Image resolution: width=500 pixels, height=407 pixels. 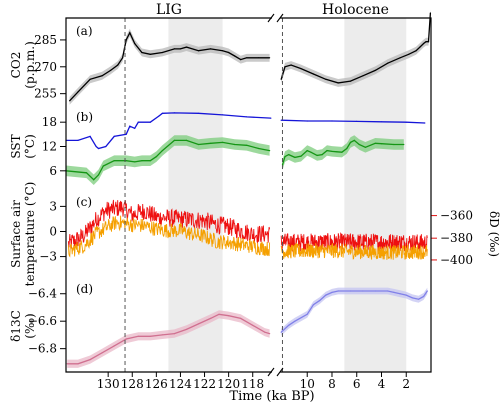 What do you see at coordinates (169, 10) in the screenshot?
I see `section-title-lig: LIG` at bounding box center [169, 10].